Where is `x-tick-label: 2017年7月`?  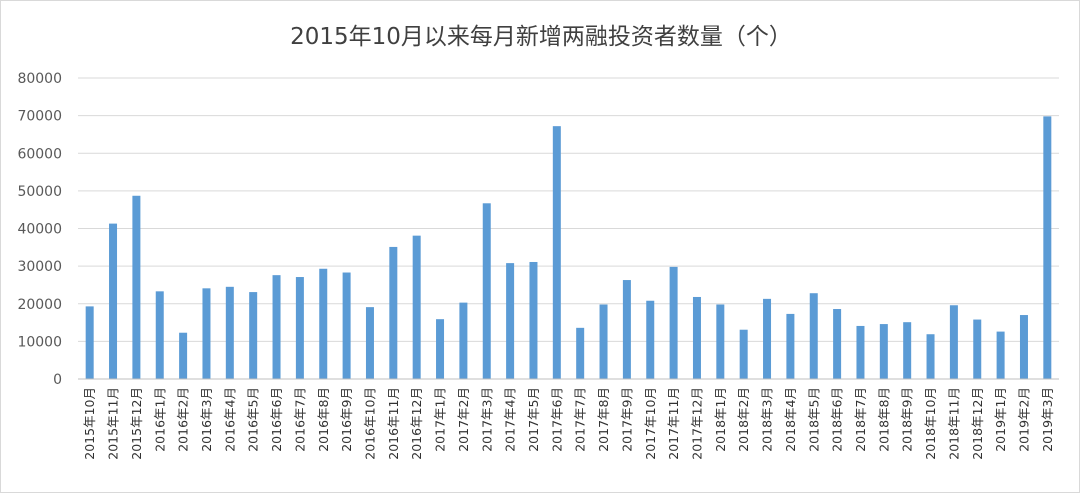 x-tick-label: 2017年7月 is located at coordinates (580, 419).